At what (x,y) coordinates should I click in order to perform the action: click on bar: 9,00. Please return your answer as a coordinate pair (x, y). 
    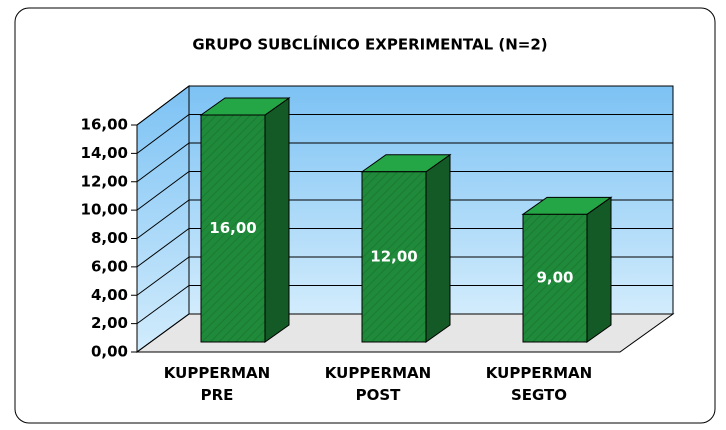
    Looking at the image, I should click on (567, 269).